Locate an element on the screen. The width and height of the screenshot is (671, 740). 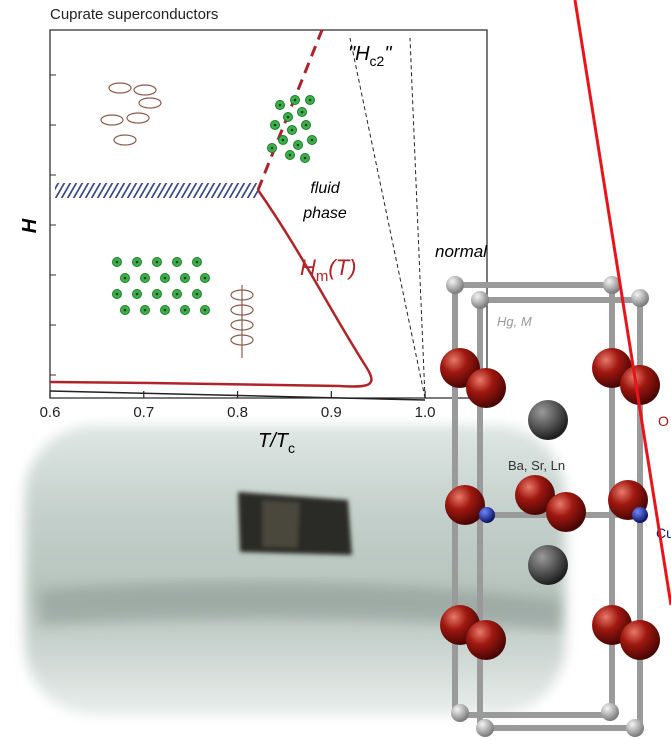
x-axis-label: T/Tc is located at coordinates (276, 443).